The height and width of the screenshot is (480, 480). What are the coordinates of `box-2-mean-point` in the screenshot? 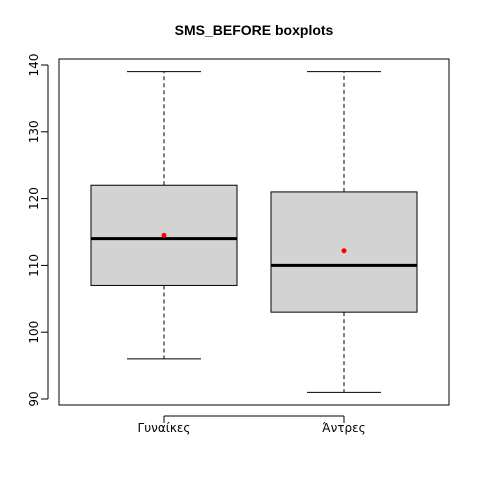 It's located at (344, 250).